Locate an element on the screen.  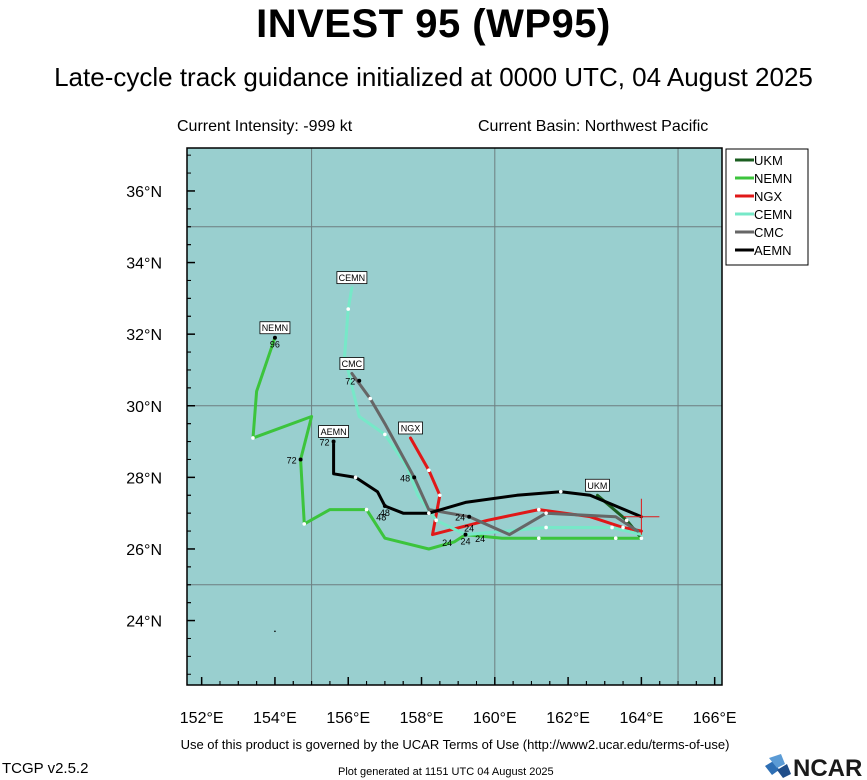
model-box-nemn is located at coordinates (275, 328).